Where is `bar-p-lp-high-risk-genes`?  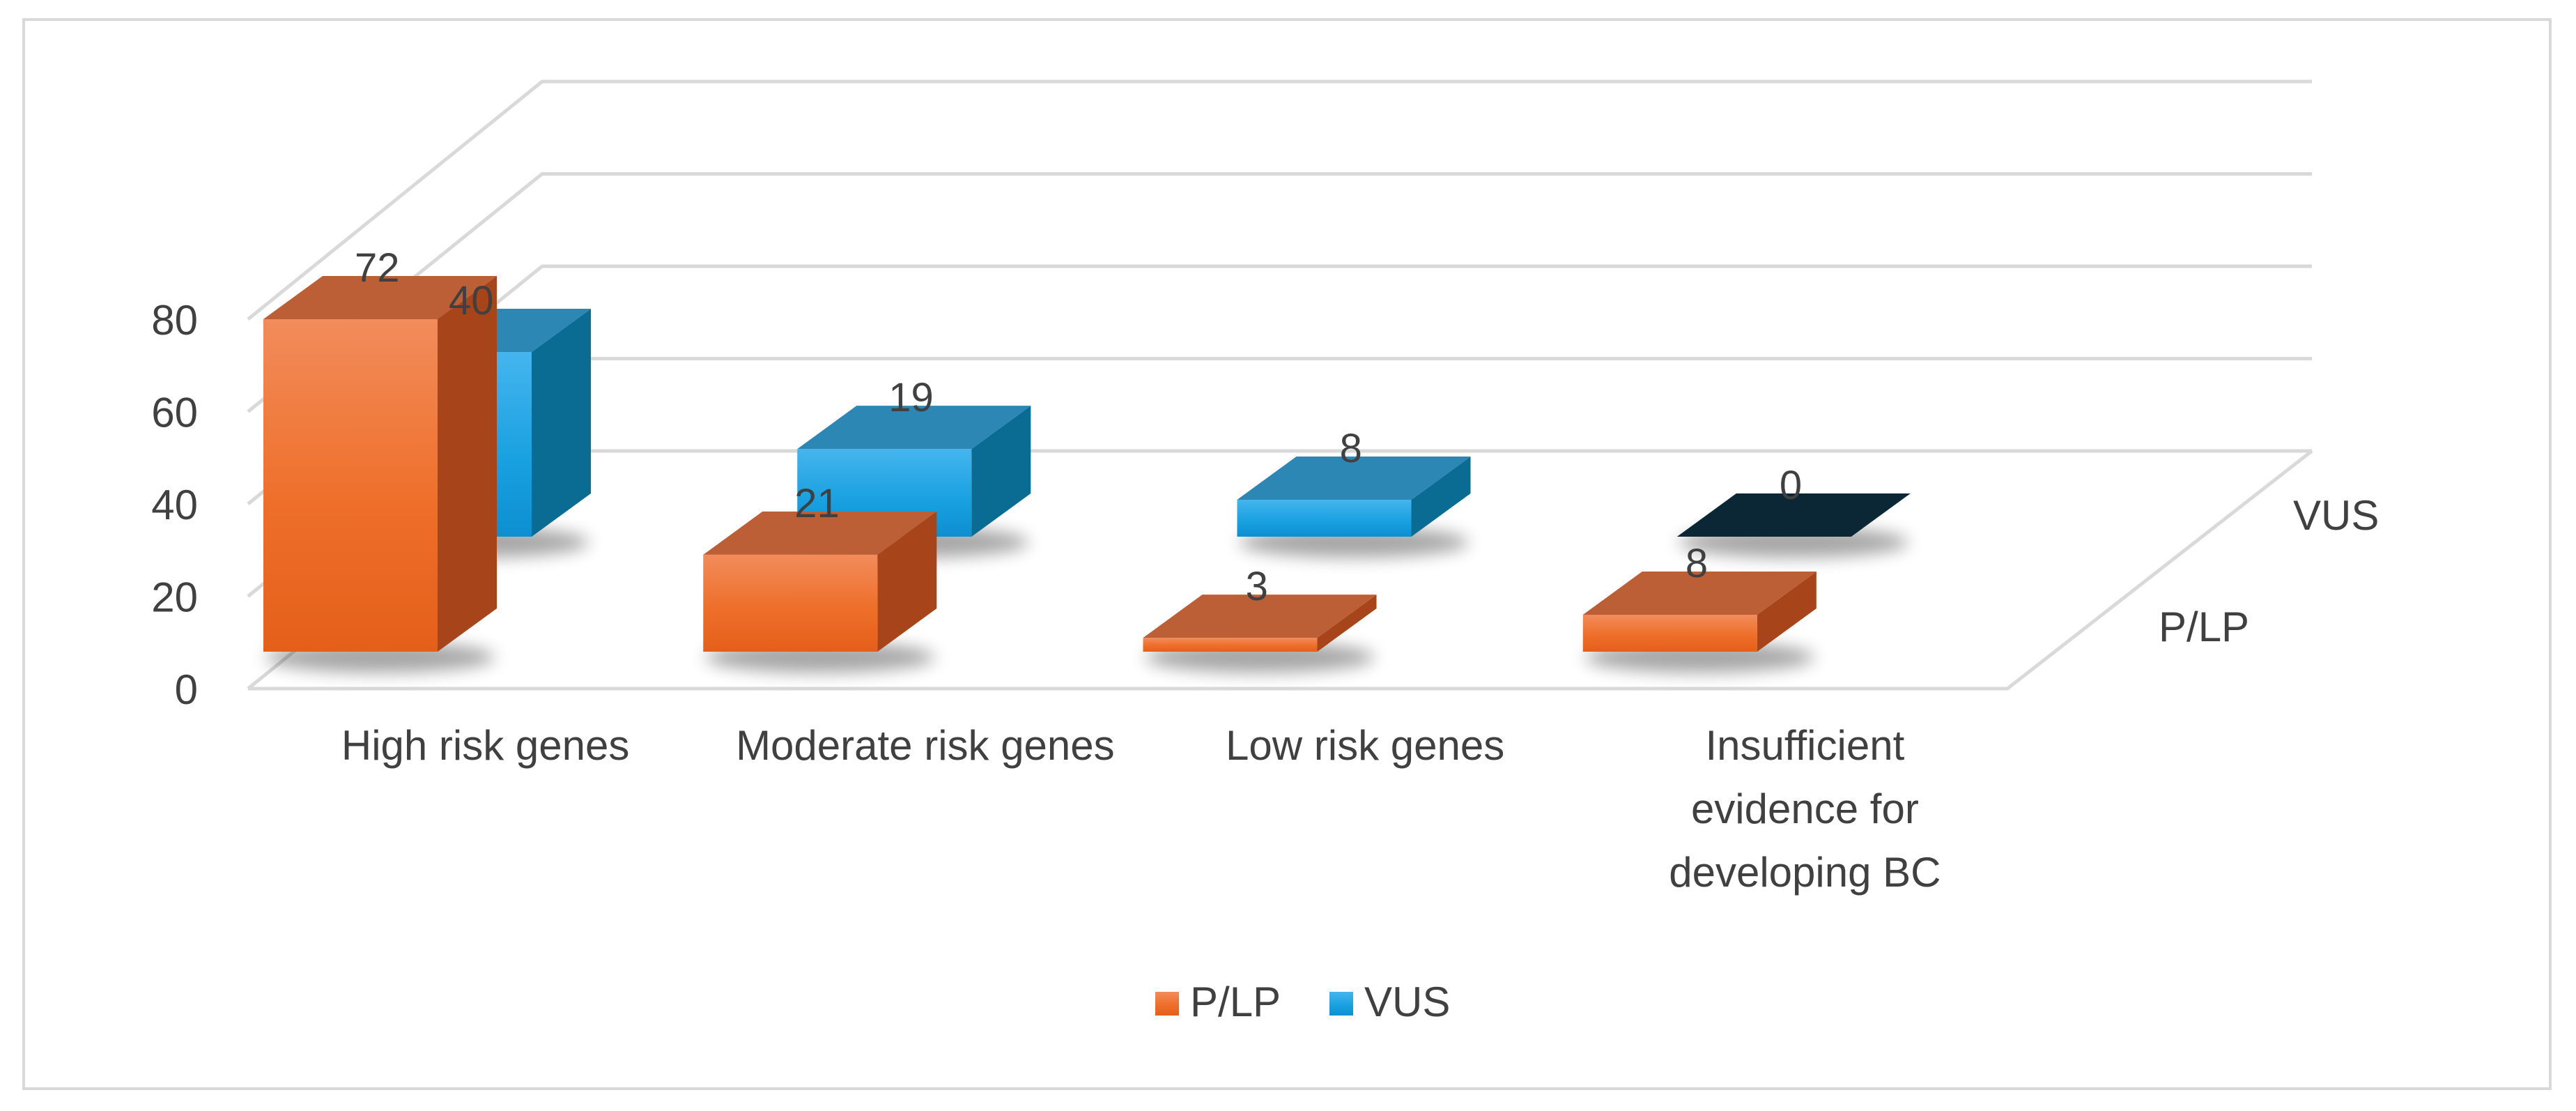
bar-p-lp-high-risk-genes is located at coordinates (380, 474).